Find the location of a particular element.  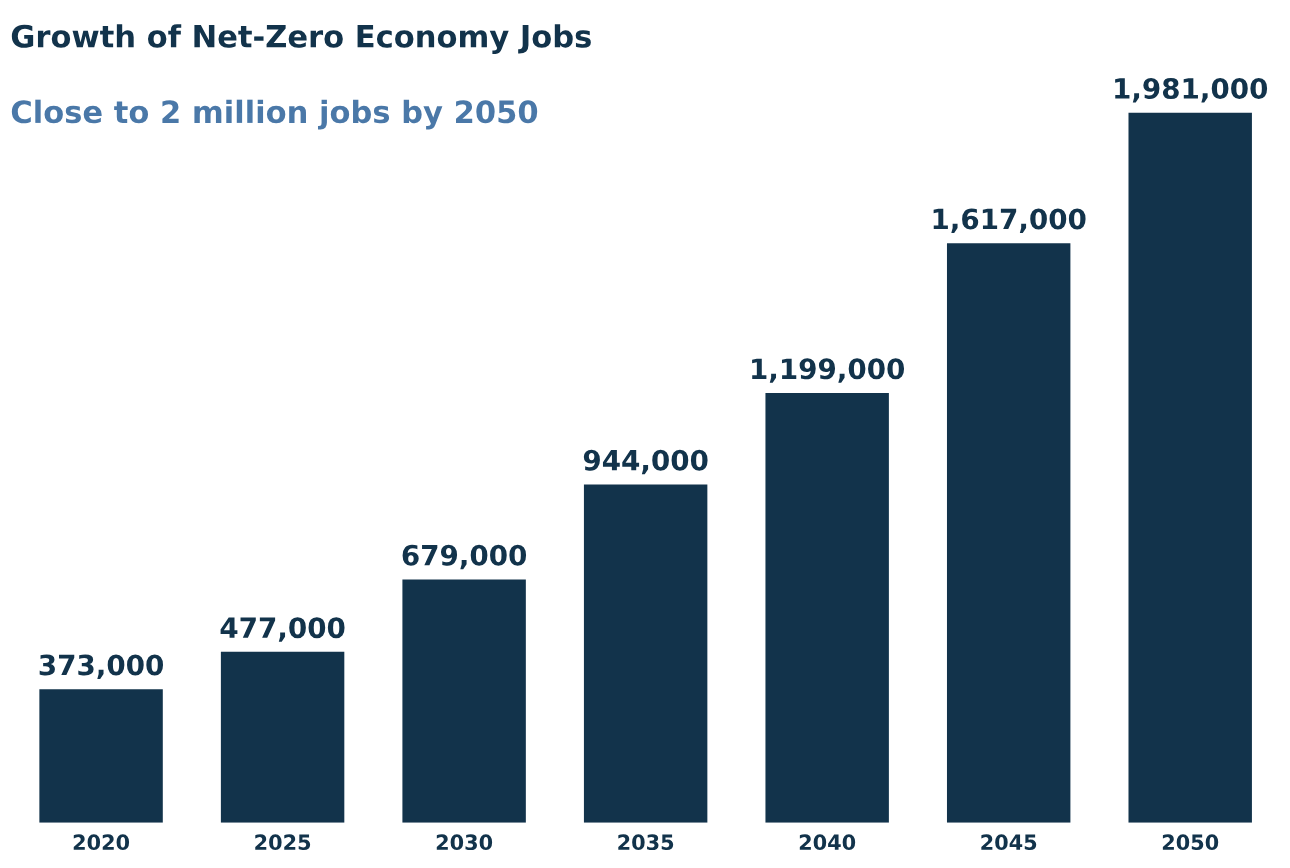

chart-title: Growth of Net-Zero Economy Jobs is located at coordinates (301, 39).